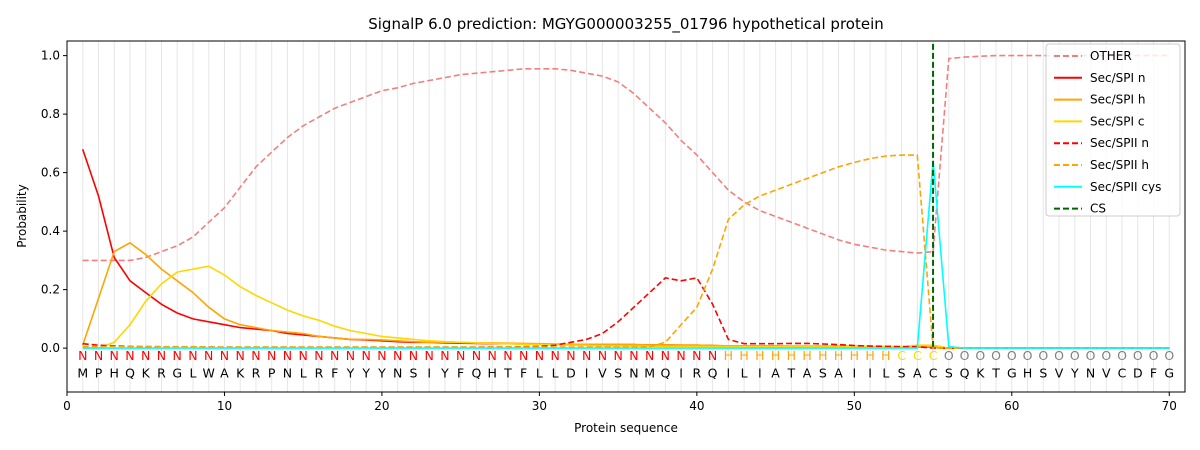 Image resolution: width=1200 pixels, height=450 pixels. What do you see at coordinates (626, 428) in the screenshot?
I see `x-axis-label: Protein sequence` at bounding box center [626, 428].